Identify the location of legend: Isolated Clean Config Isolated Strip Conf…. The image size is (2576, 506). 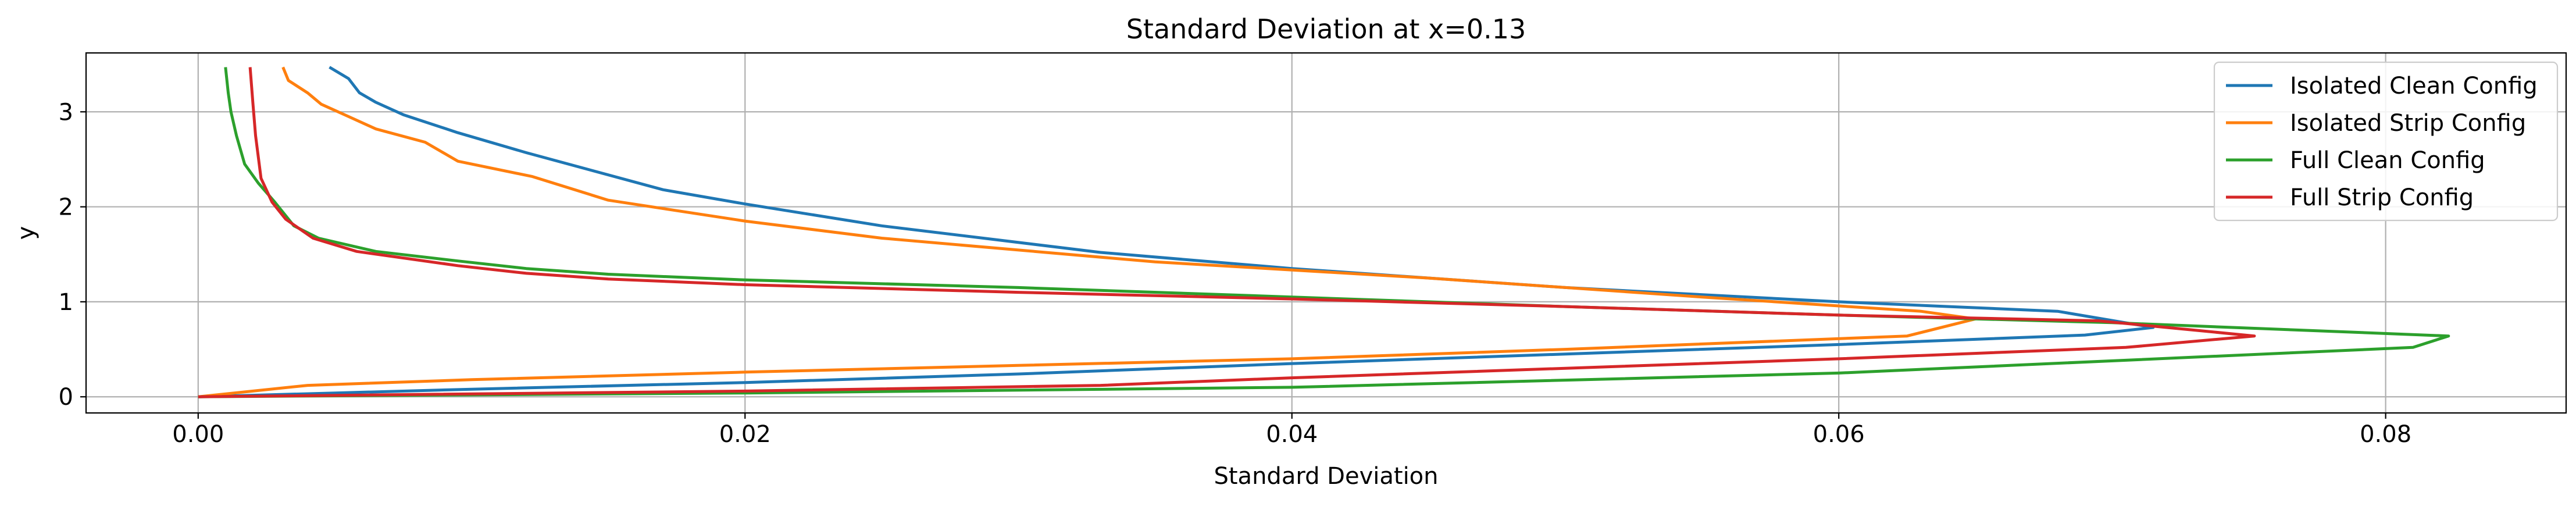
(2386, 141).